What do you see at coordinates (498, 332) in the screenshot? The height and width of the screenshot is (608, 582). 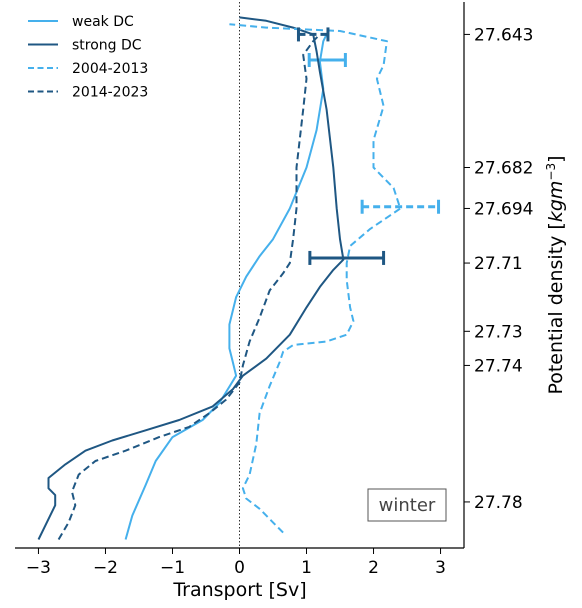 I see `y-tick-label: 27.73` at bounding box center [498, 332].